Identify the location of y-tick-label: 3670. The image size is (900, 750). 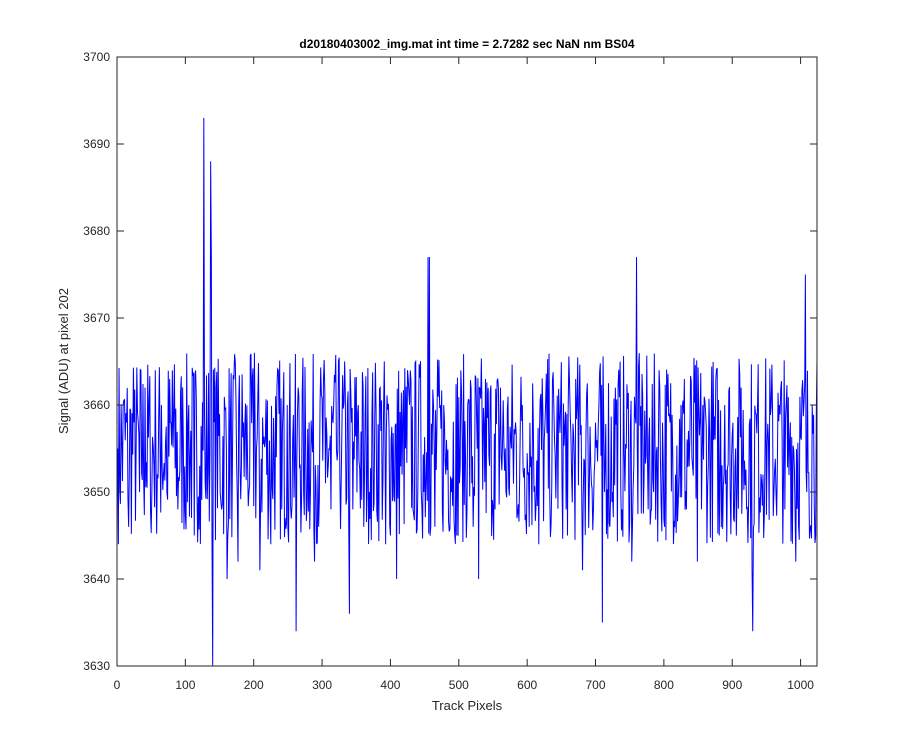
(96, 318).